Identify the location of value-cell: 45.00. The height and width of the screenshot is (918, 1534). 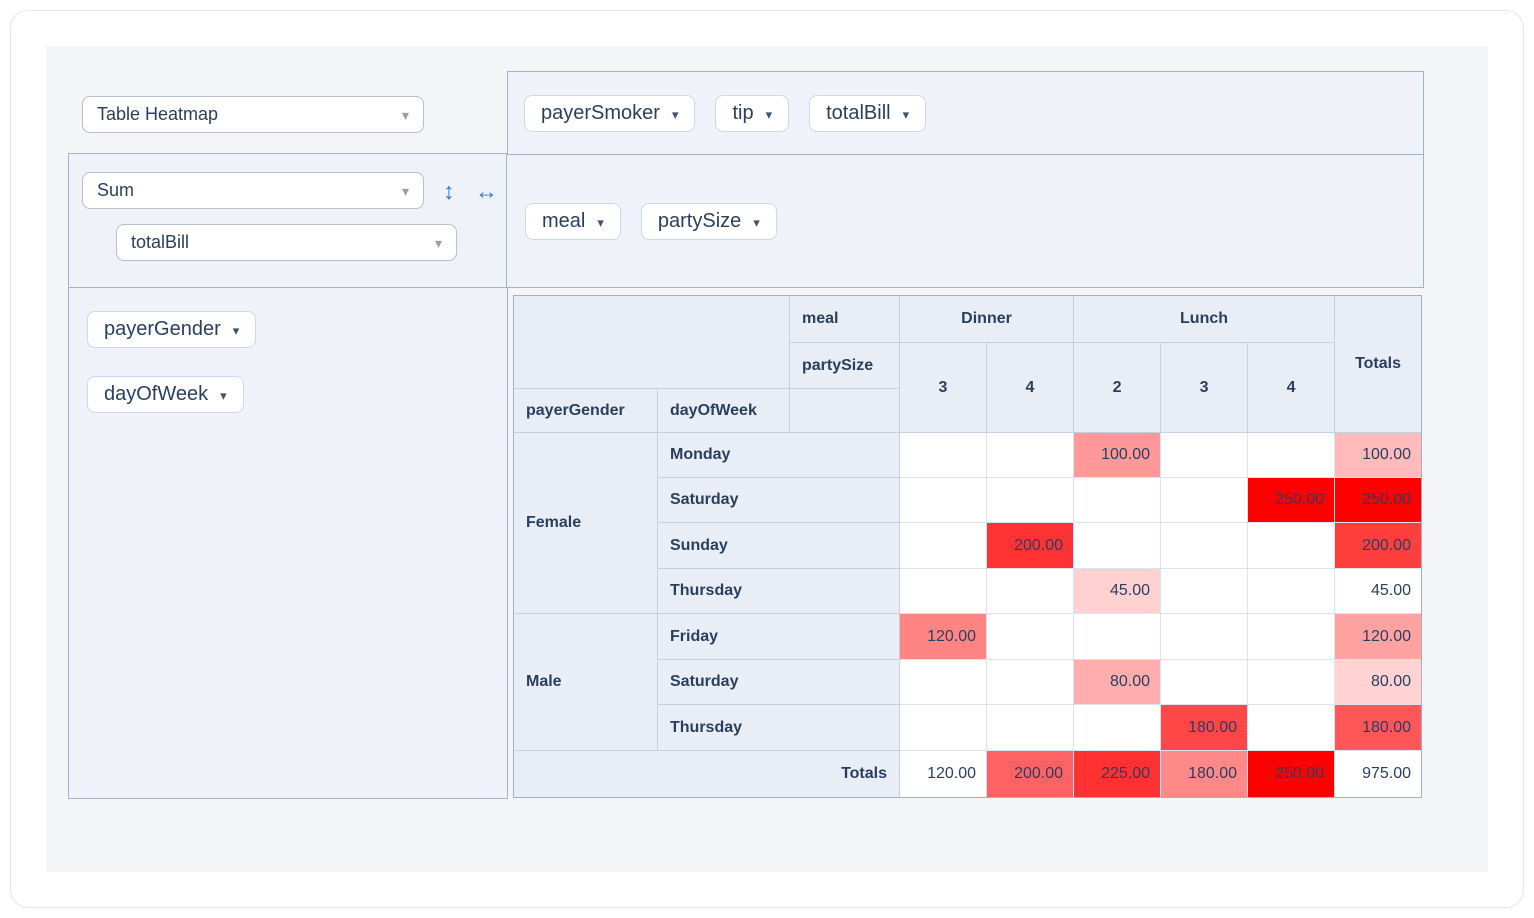
(1118, 591).